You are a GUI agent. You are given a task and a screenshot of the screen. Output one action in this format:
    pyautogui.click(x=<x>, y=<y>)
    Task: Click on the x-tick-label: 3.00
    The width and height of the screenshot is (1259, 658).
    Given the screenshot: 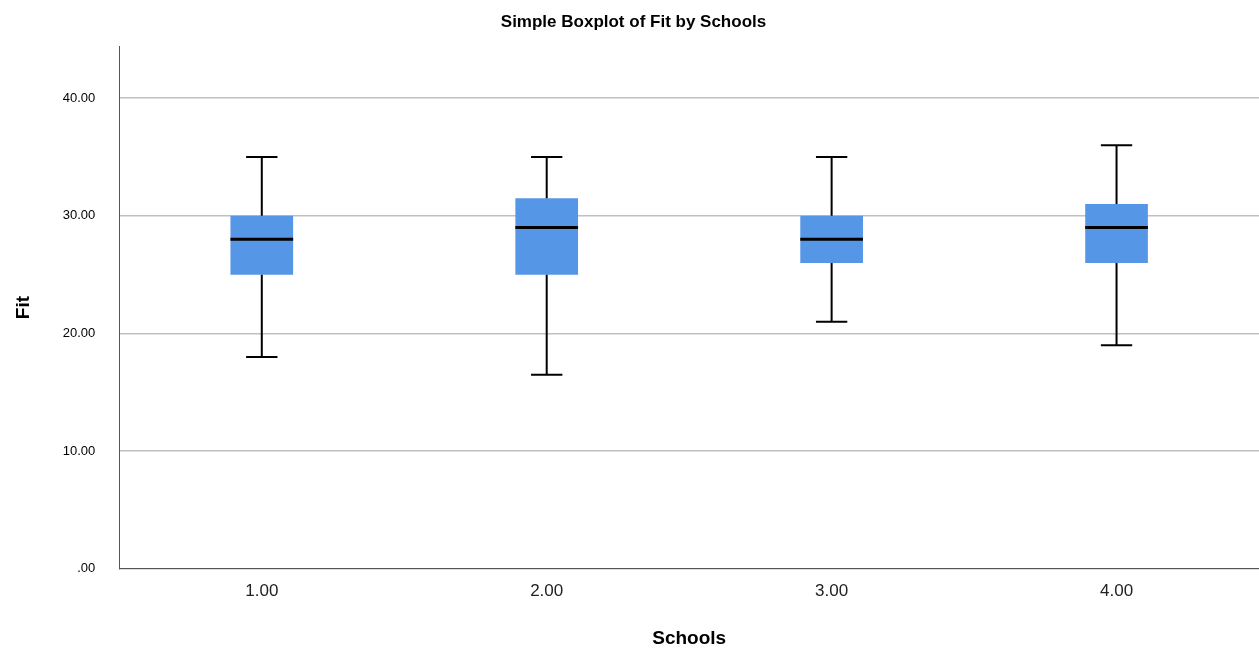 What is the action you would take?
    pyautogui.click(x=832, y=590)
    